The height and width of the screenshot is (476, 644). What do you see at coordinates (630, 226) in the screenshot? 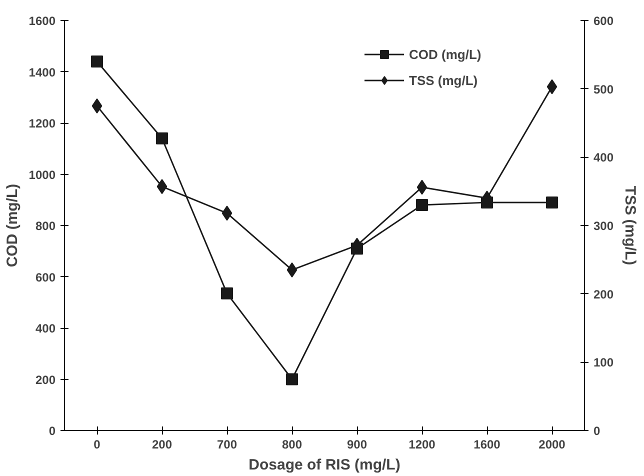
I see `y2-axis-title: TSS (mg/L)` at bounding box center [630, 226].